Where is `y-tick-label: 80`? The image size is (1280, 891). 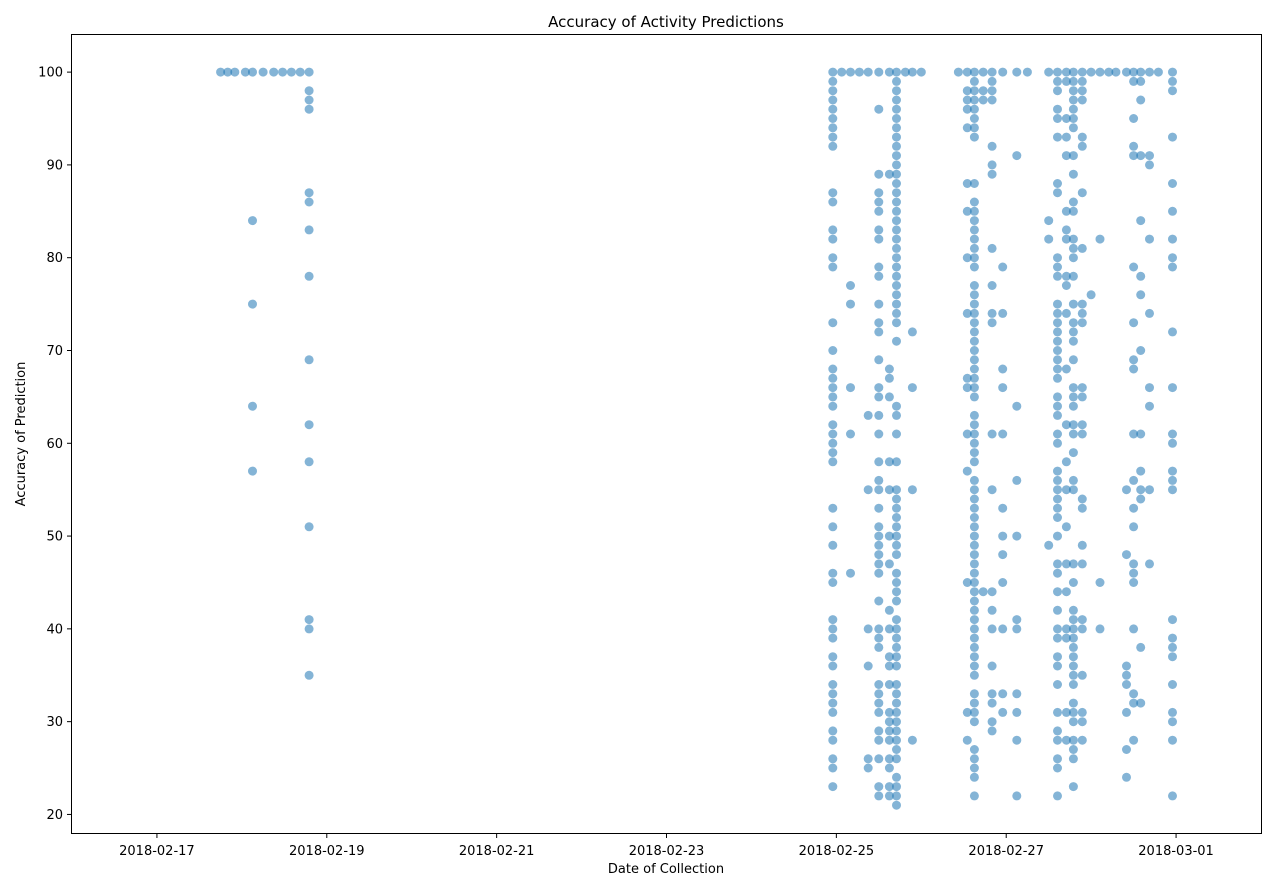 y-tick-label: 80 is located at coordinates (54, 258).